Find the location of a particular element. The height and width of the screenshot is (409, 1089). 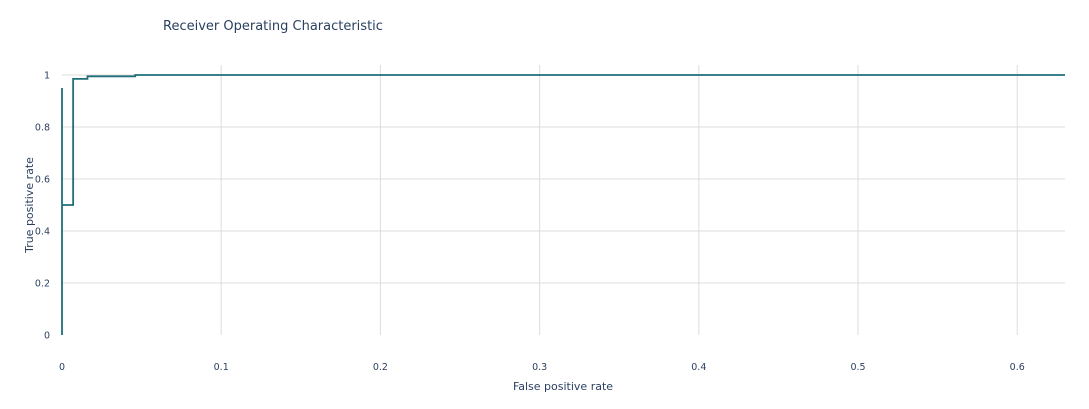

x-tick-label: 0.5 is located at coordinates (857, 367).